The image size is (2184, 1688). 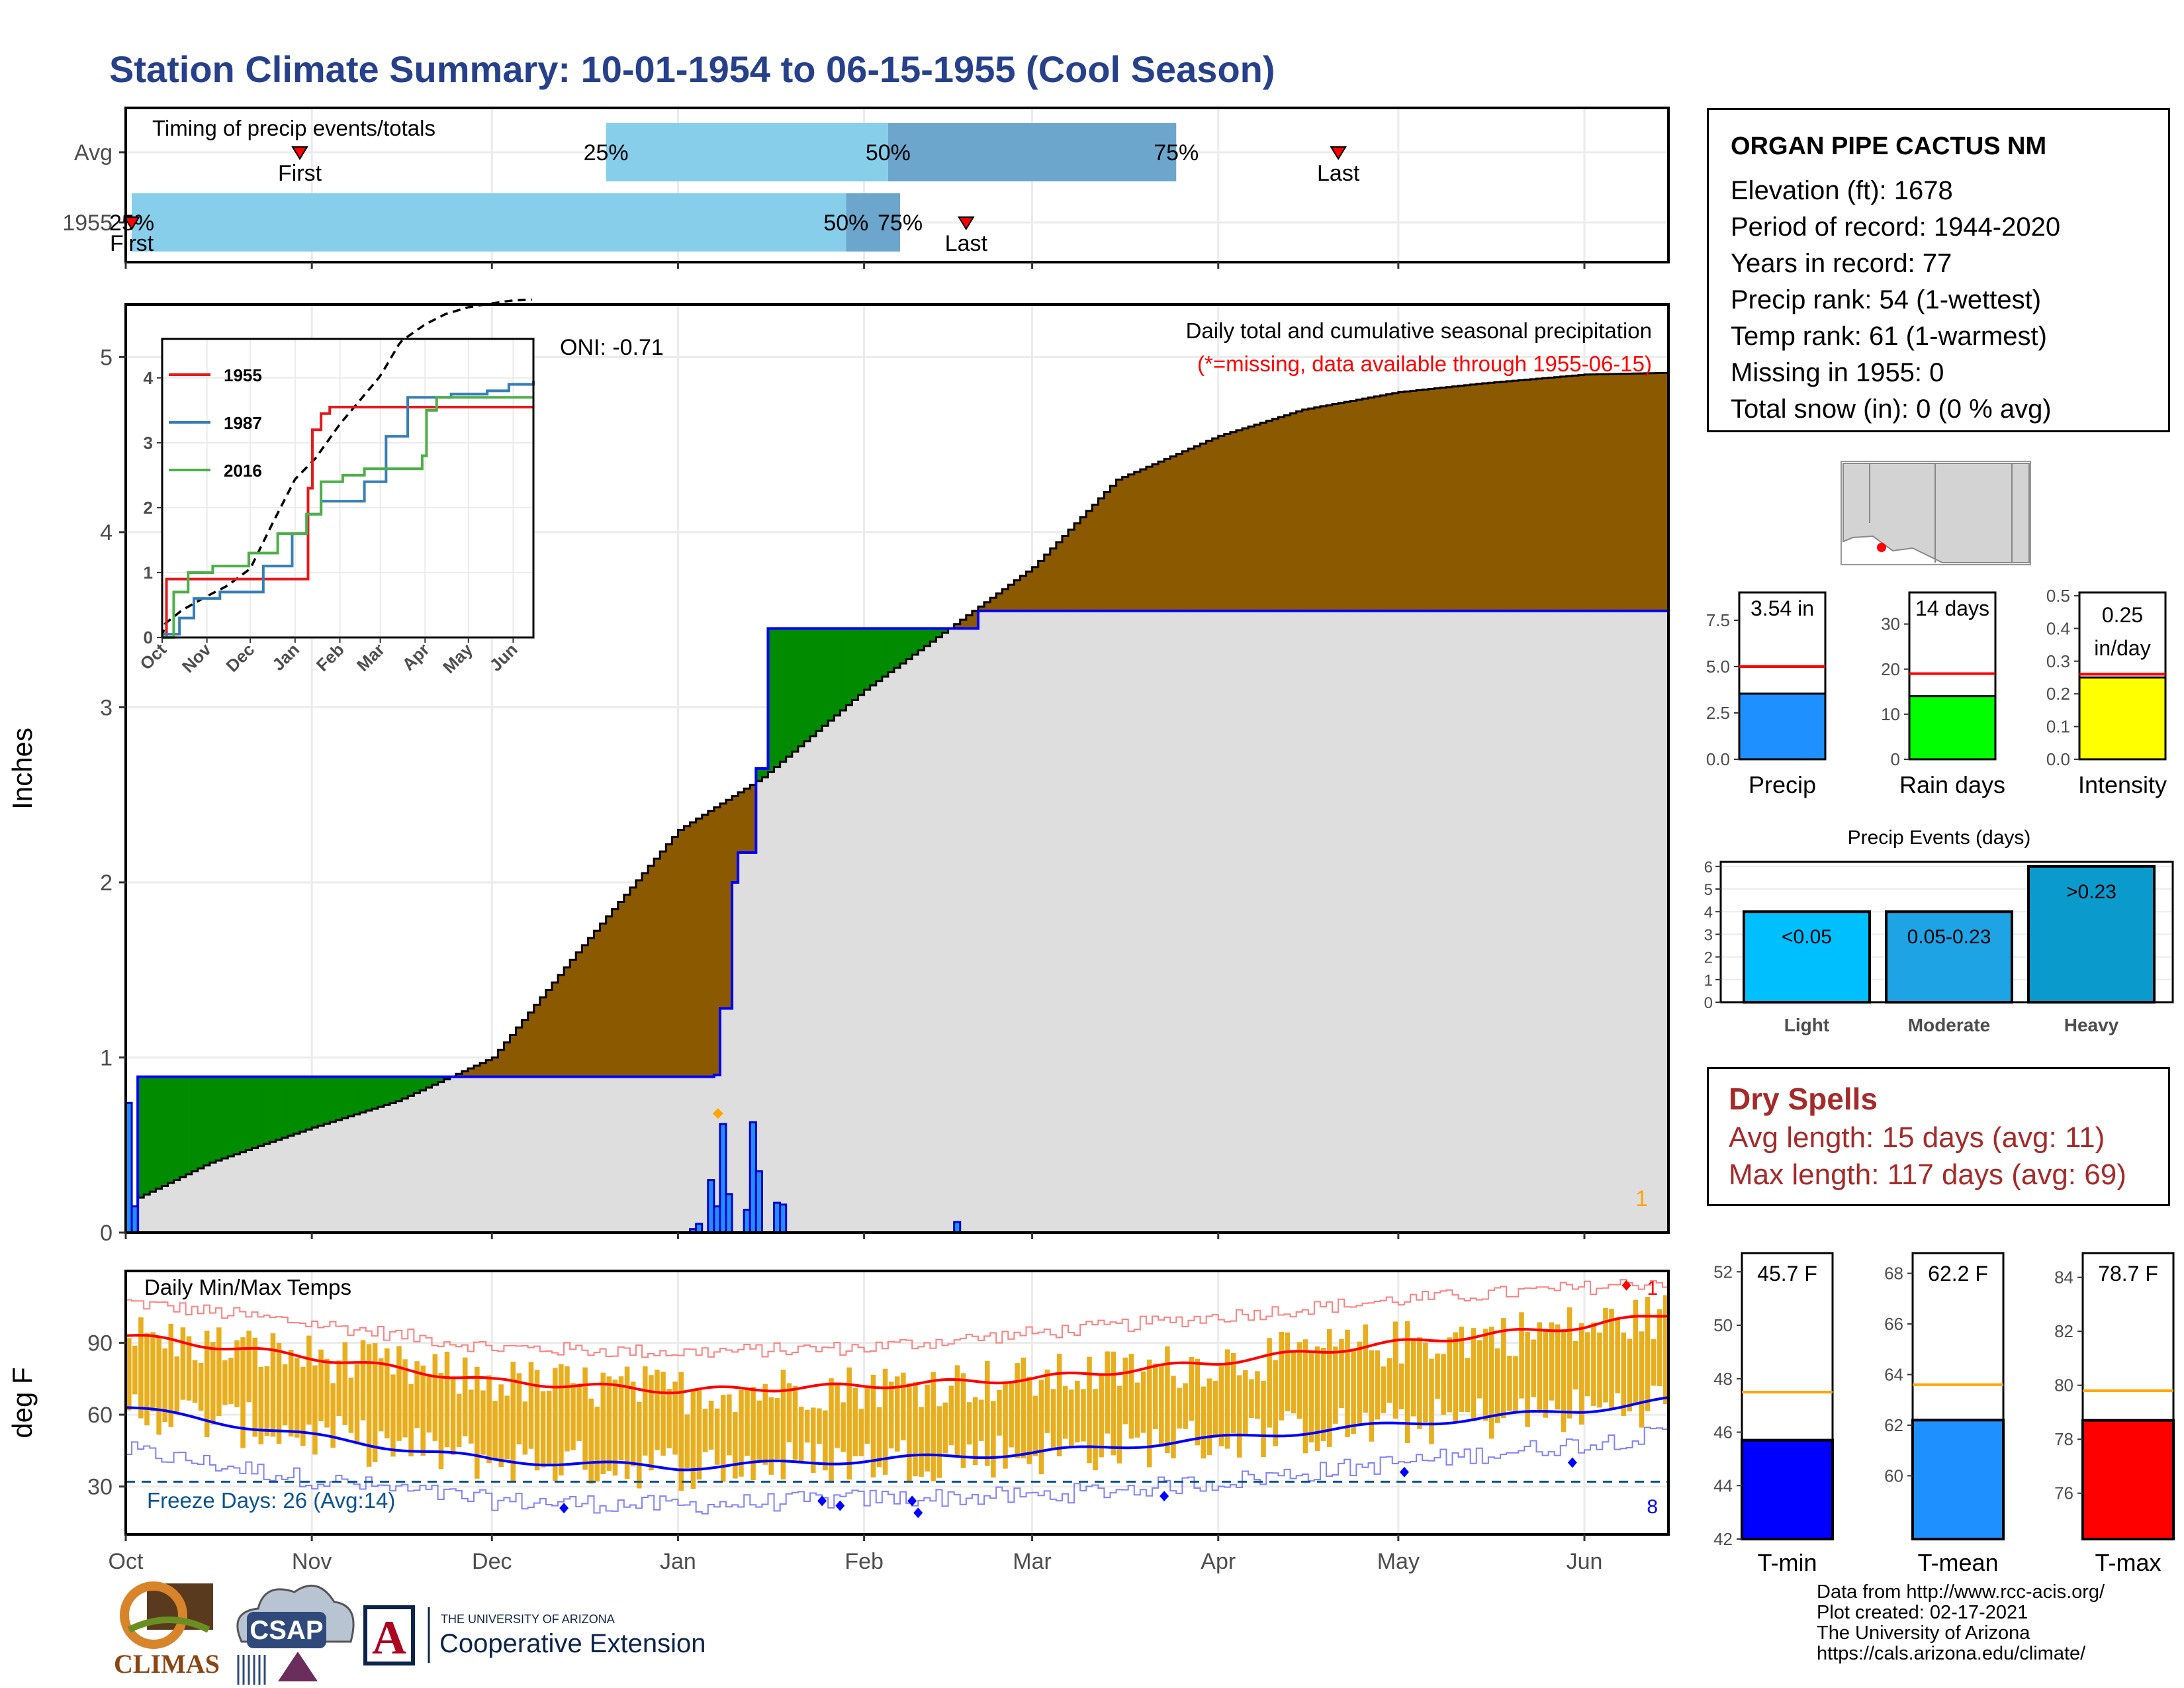 What do you see at coordinates (889, 152) in the screenshot?
I see `timing-p50-label: 50%` at bounding box center [889, 152].